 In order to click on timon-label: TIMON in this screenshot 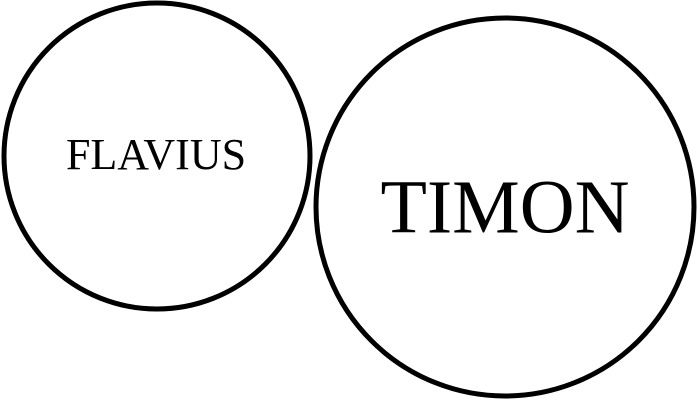, I will do `click(504, 207)`.